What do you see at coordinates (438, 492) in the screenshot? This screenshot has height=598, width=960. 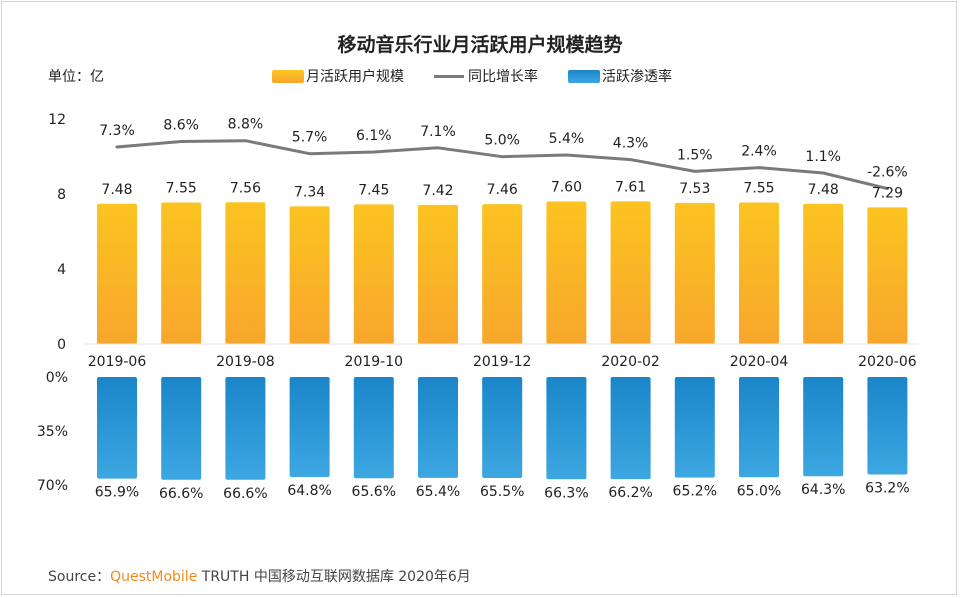 I see `penetration-data-label: 65.4%` at bounding box center [438, 492].